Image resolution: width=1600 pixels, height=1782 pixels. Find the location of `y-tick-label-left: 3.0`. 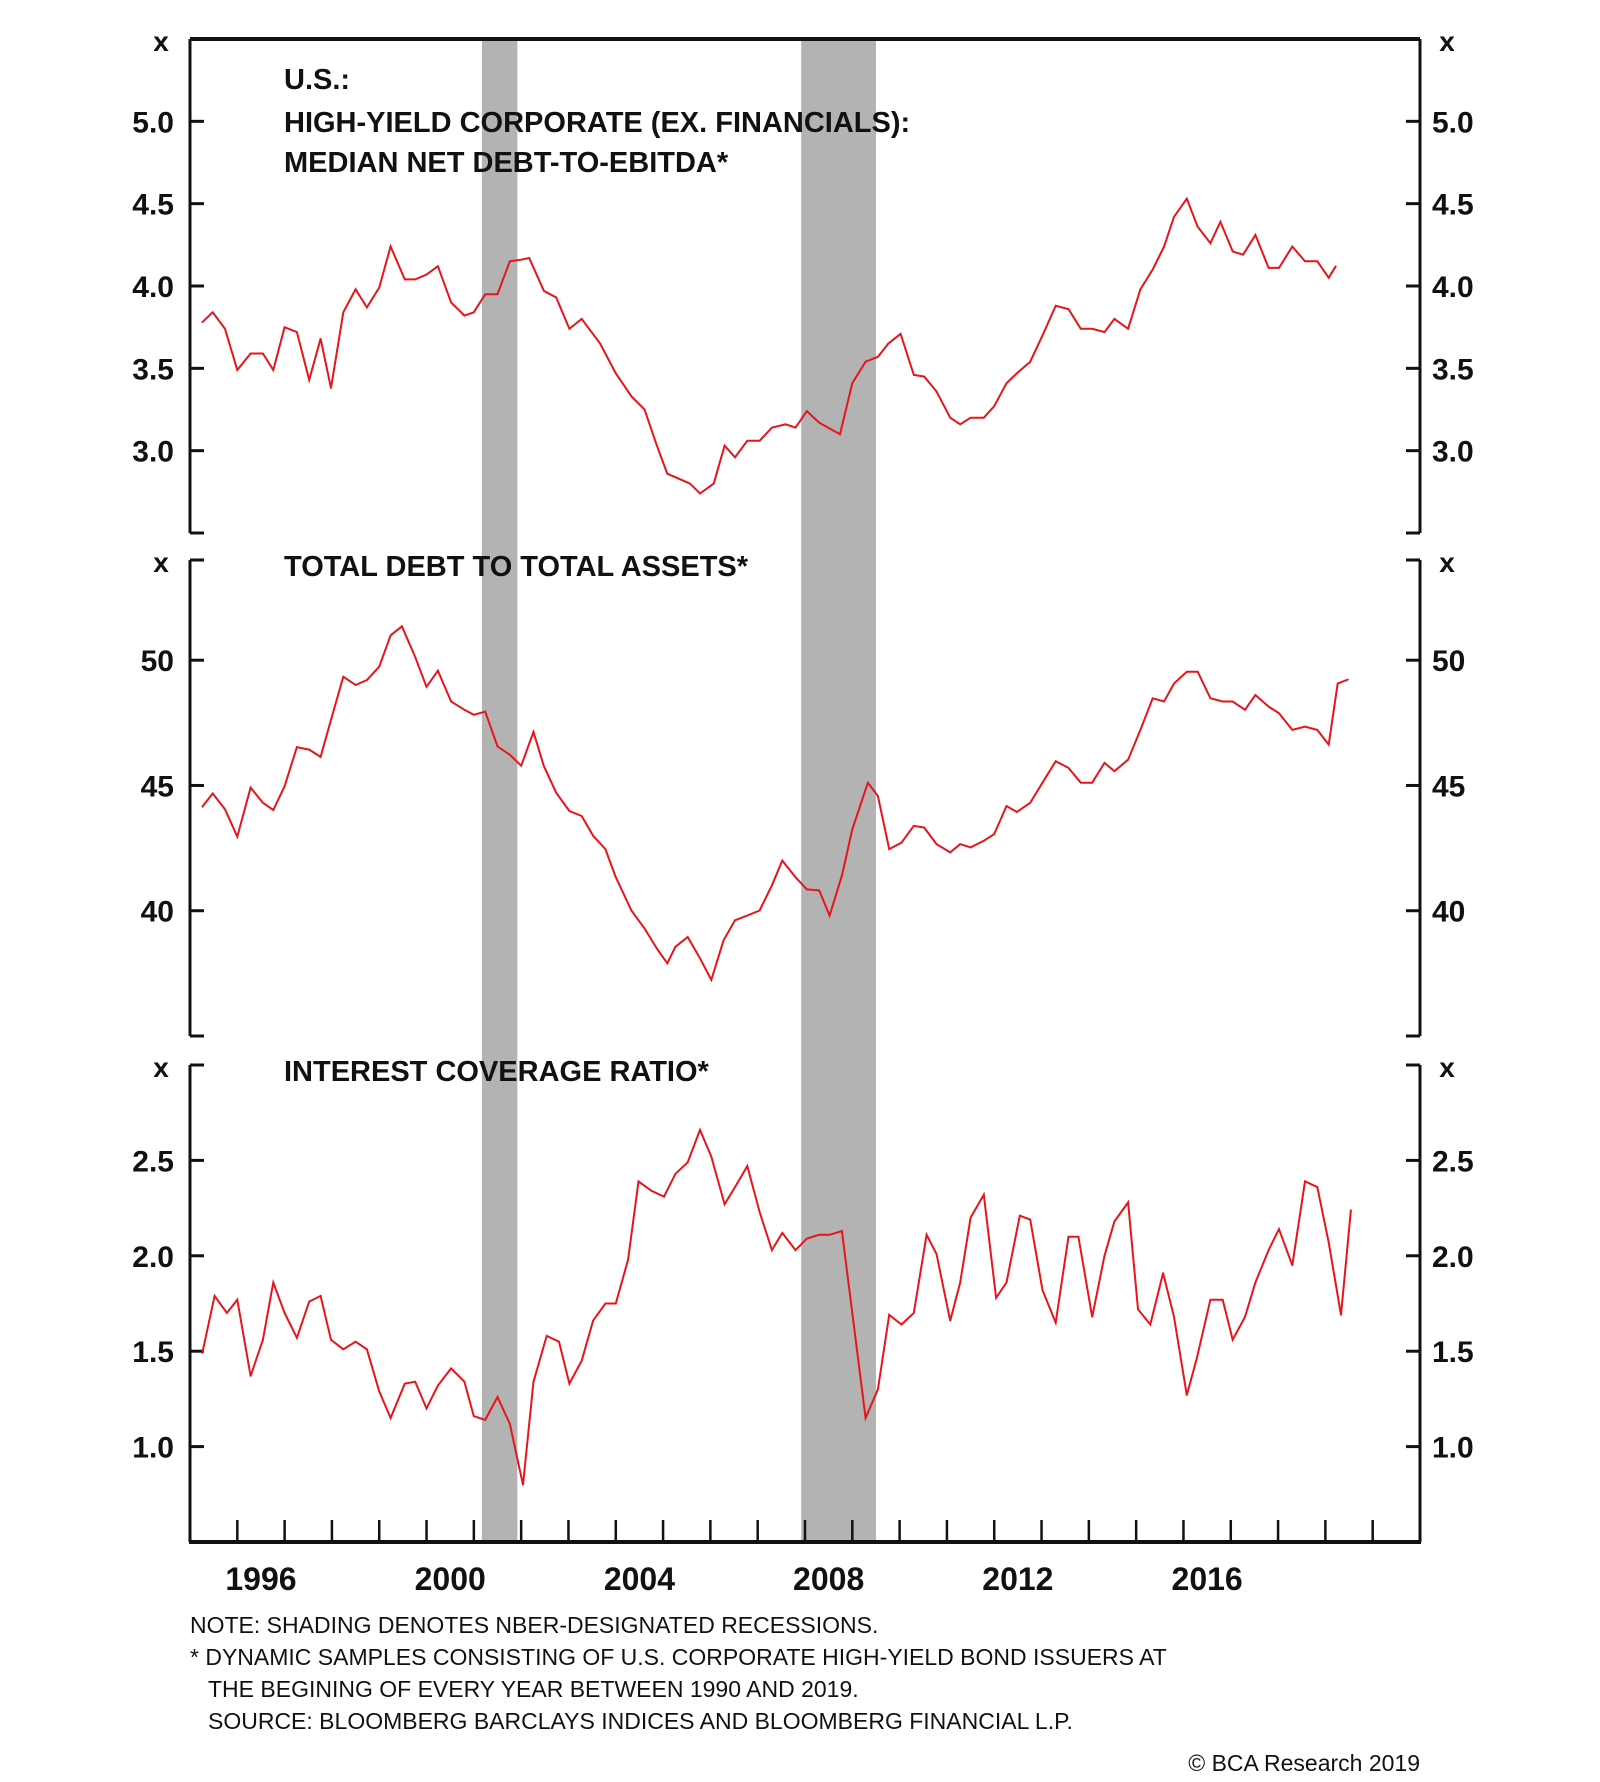

y-tick-label-left: 3.0 is located at coordinates (153, 452).